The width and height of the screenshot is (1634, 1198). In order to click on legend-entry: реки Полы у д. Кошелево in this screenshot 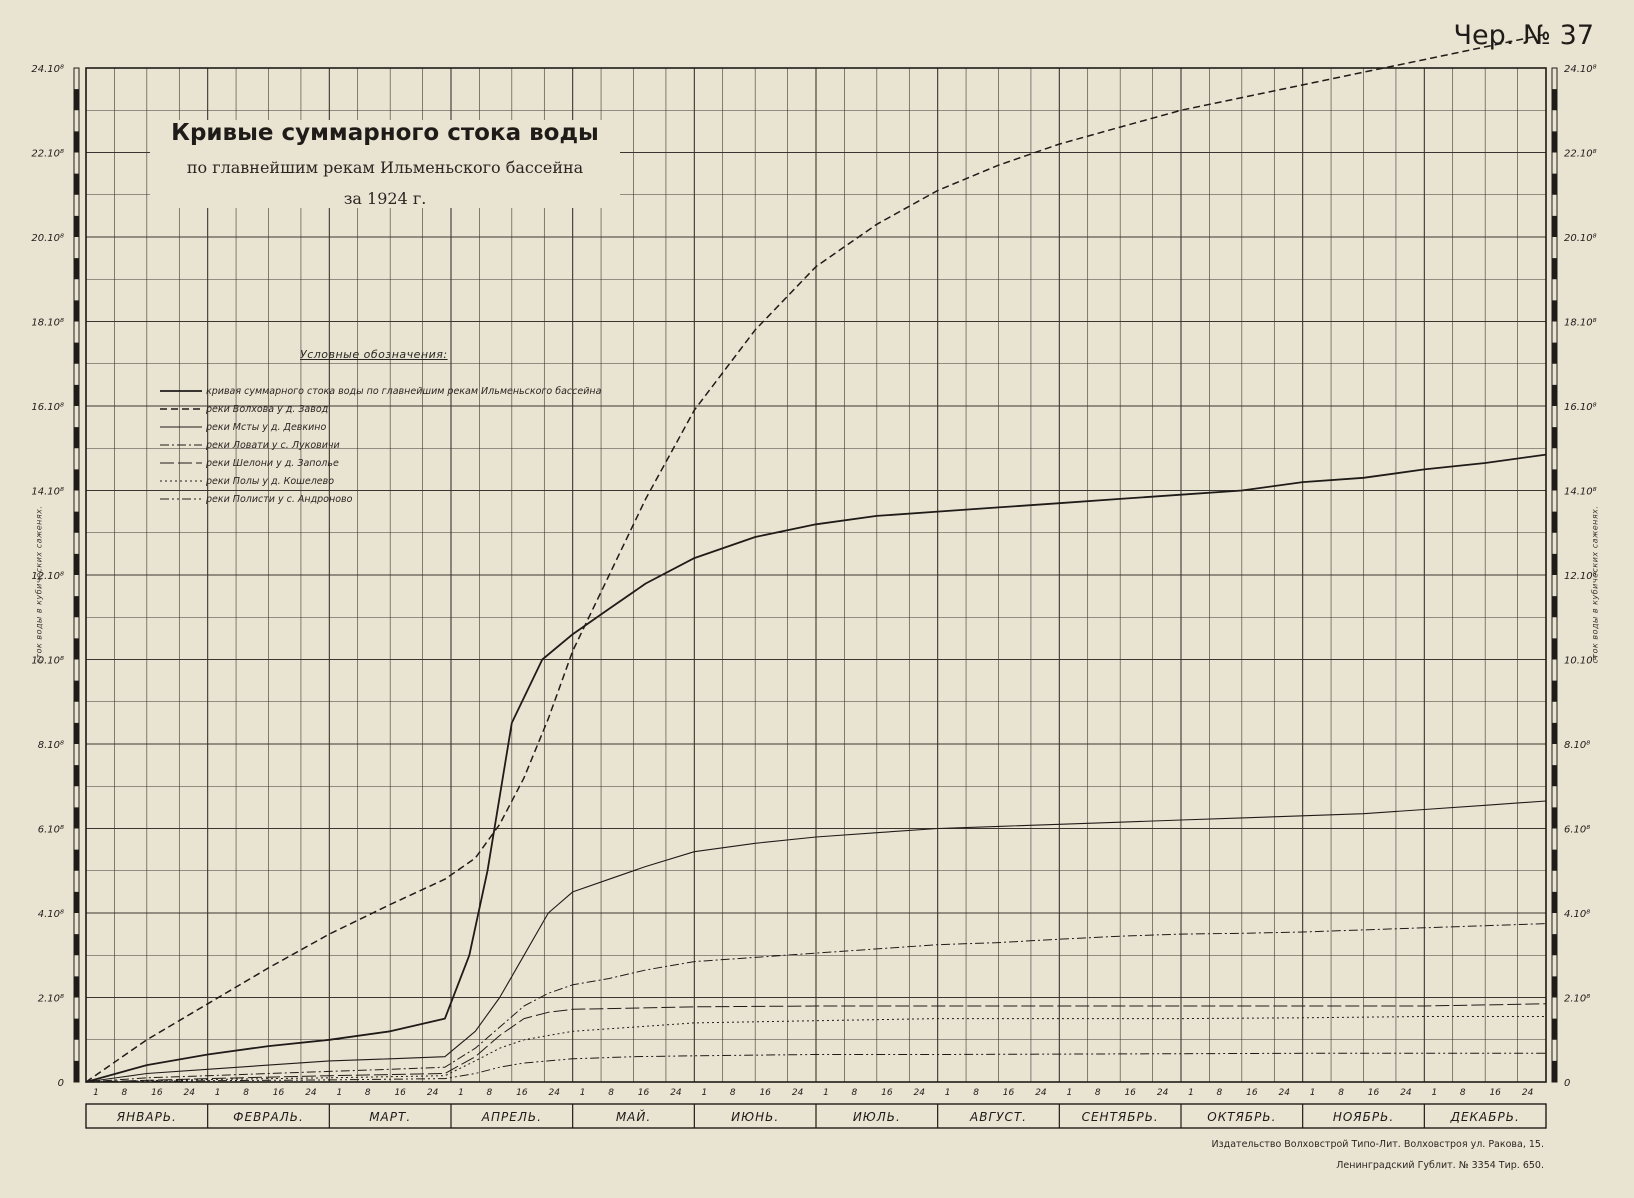, I will do `click(247, 481)`.